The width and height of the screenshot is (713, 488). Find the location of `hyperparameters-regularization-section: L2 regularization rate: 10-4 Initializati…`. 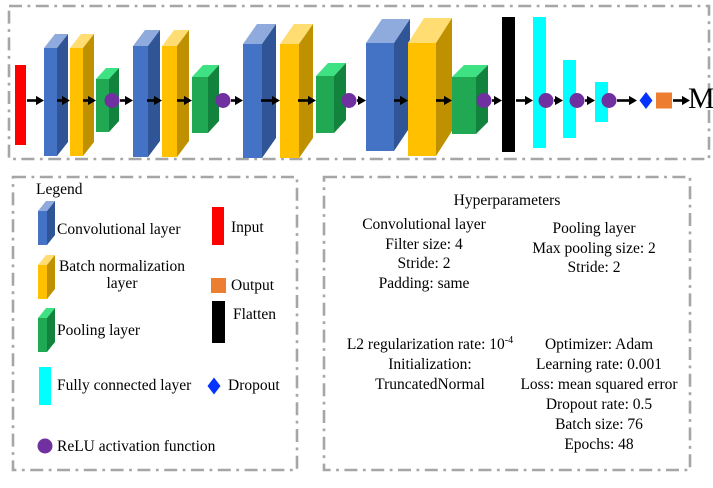

hyperparameters-regularization-section: L2 regularization rate: 10-4 Initializati… is located at coordinates (430, 365).